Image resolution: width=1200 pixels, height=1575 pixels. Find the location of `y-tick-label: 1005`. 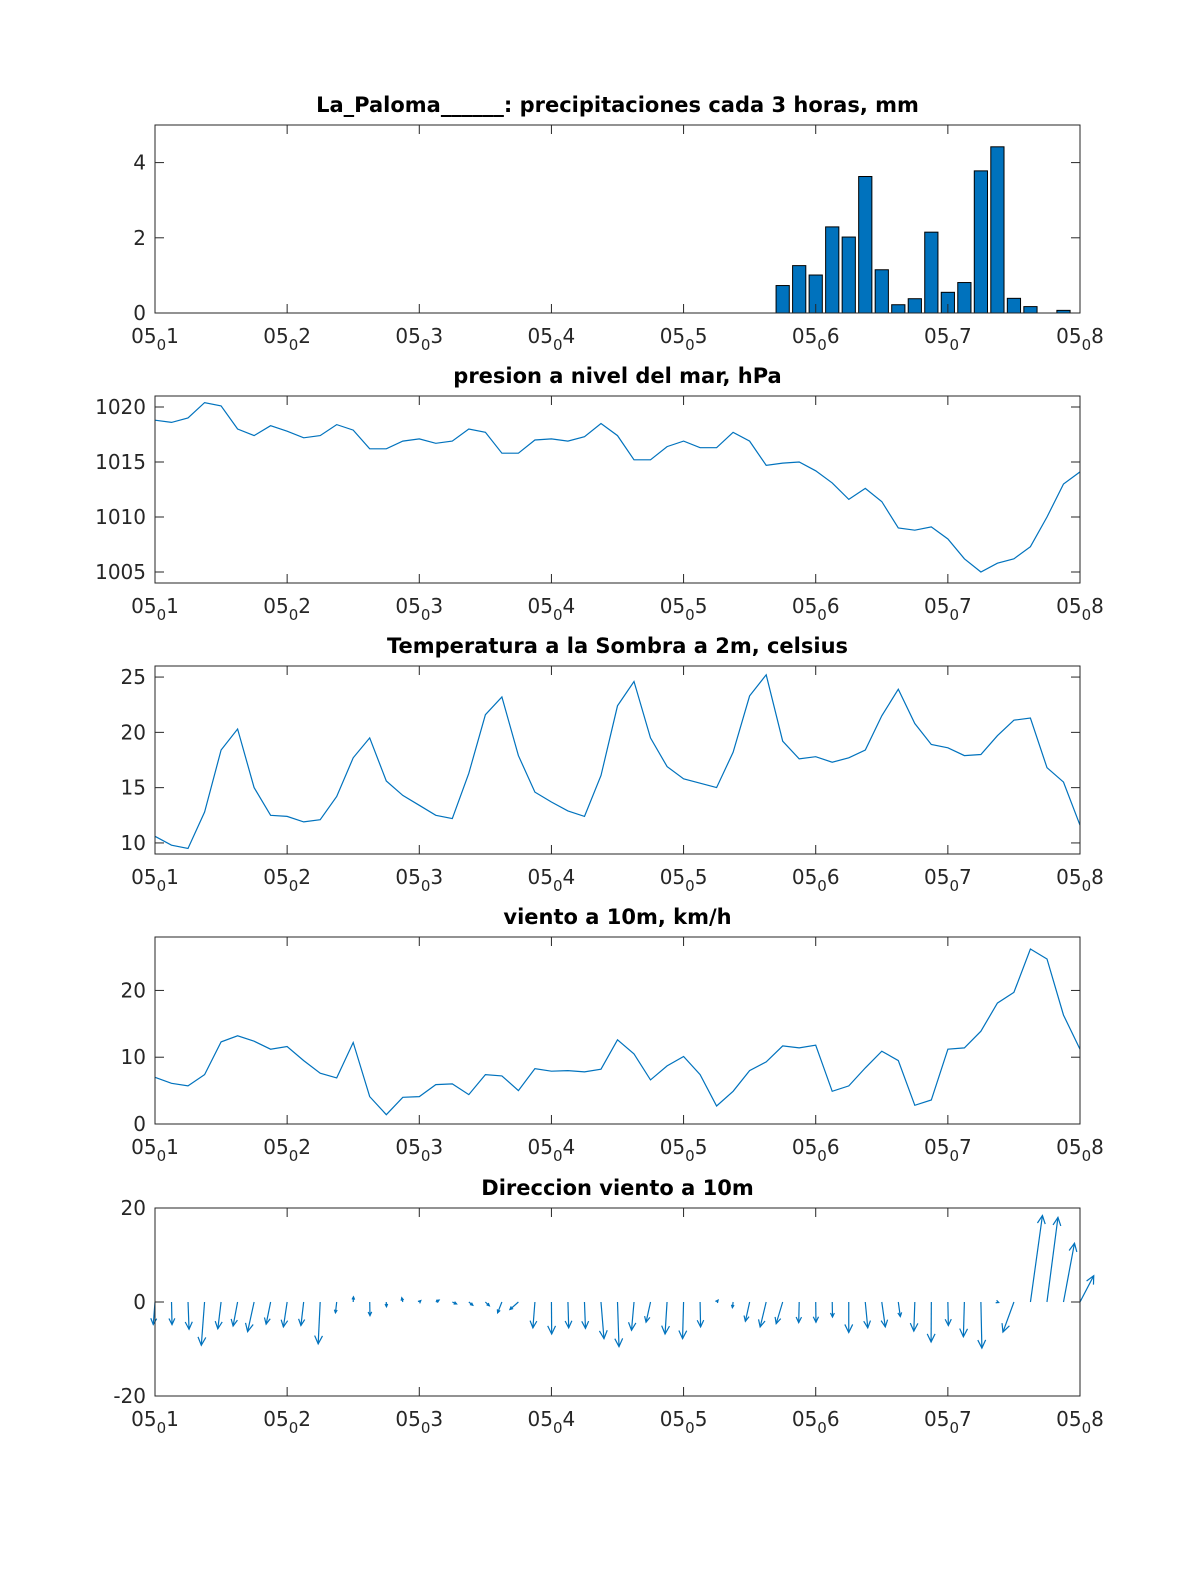

y-tick-label: 1005 is located at coordinates (120, 572).